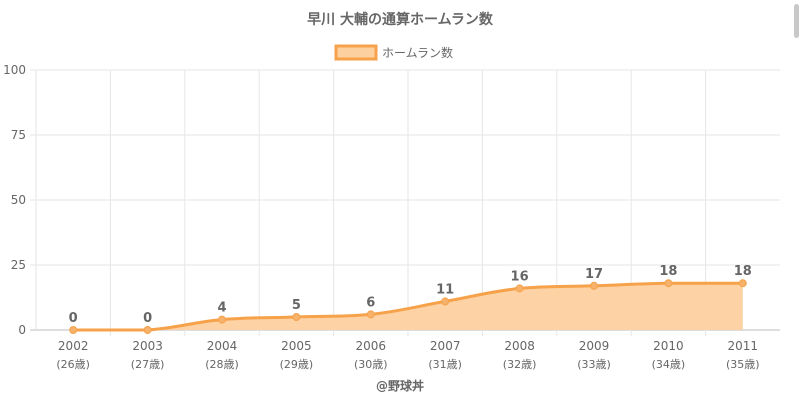 This screenshot has height=400, width=800. Describe the element at coordinates (594, 355) in the screenshot. I see `x-tick-label: 2009 (33歳)` at that location.